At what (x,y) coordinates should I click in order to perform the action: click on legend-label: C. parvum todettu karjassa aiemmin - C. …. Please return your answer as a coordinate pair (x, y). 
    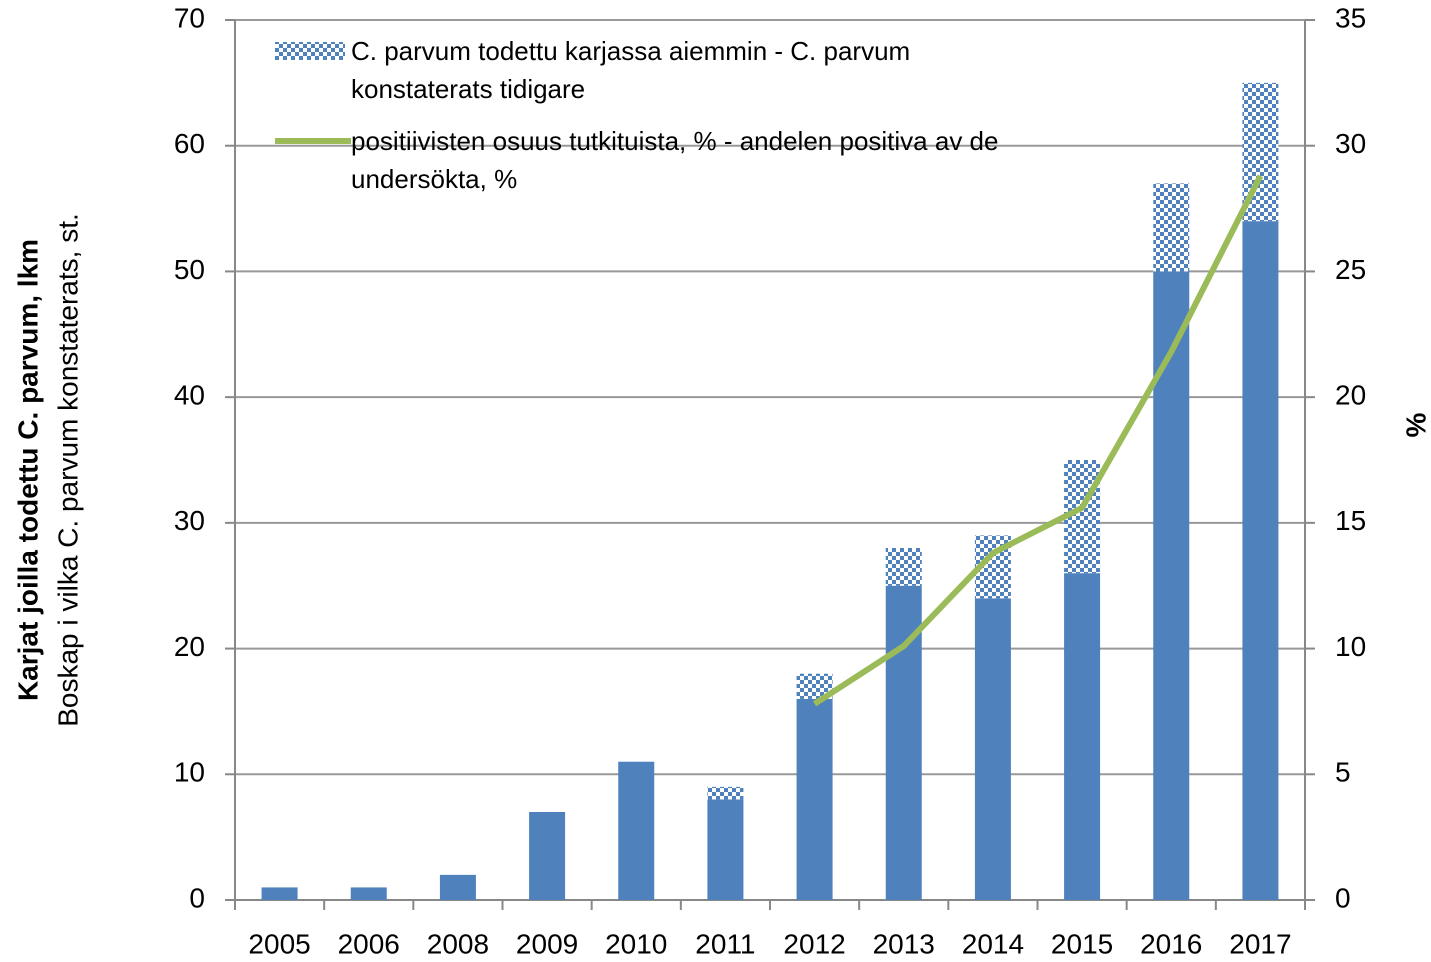
    Looking at the image, I should click on (631, 70).